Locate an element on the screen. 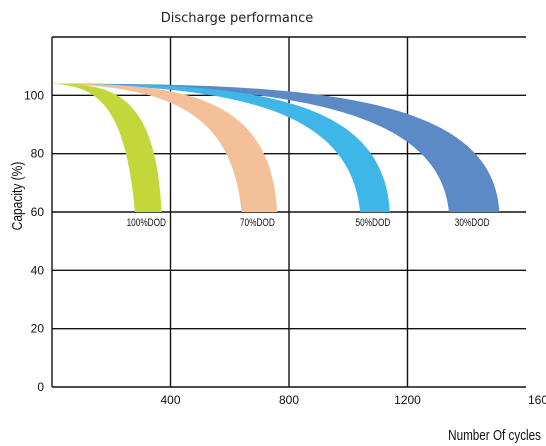 This screenshot has height=446, width=546. band-dod100 is located at coordinates (107, 148).